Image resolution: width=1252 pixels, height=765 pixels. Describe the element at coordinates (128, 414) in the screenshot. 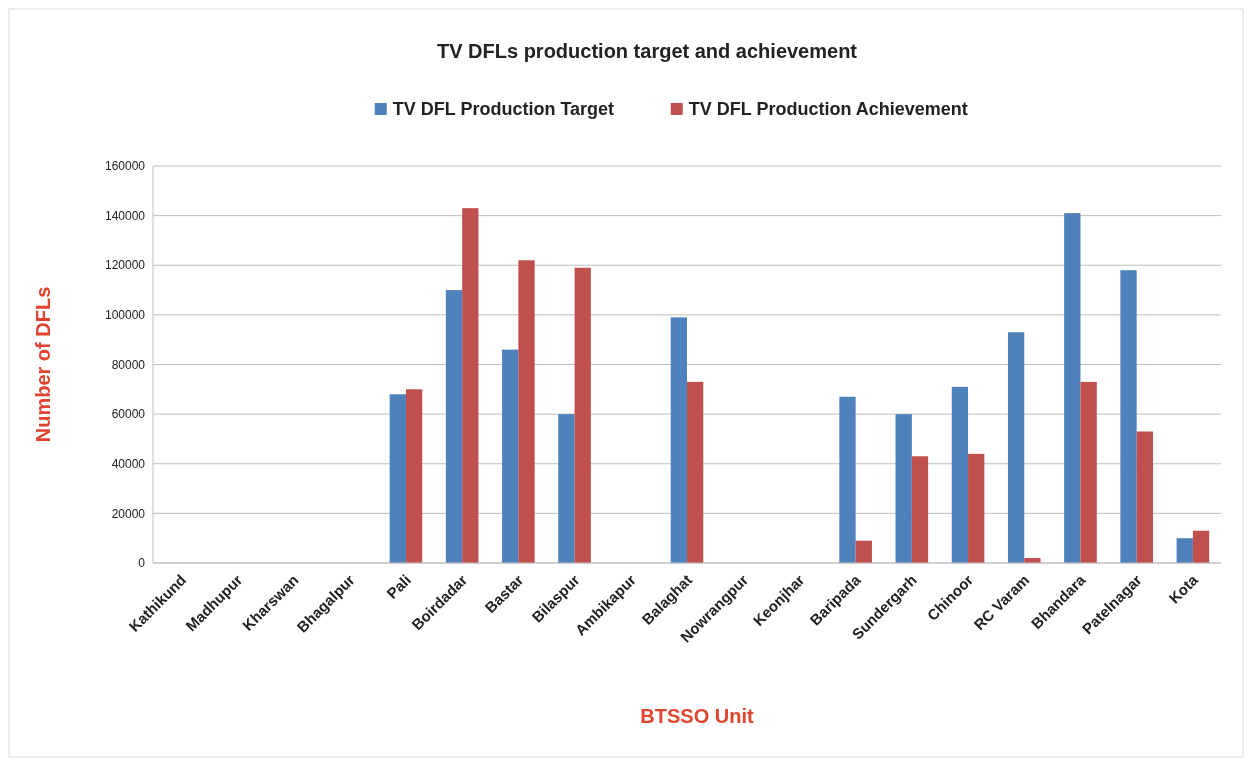

I see `y-tick-label: 60000` at that location.